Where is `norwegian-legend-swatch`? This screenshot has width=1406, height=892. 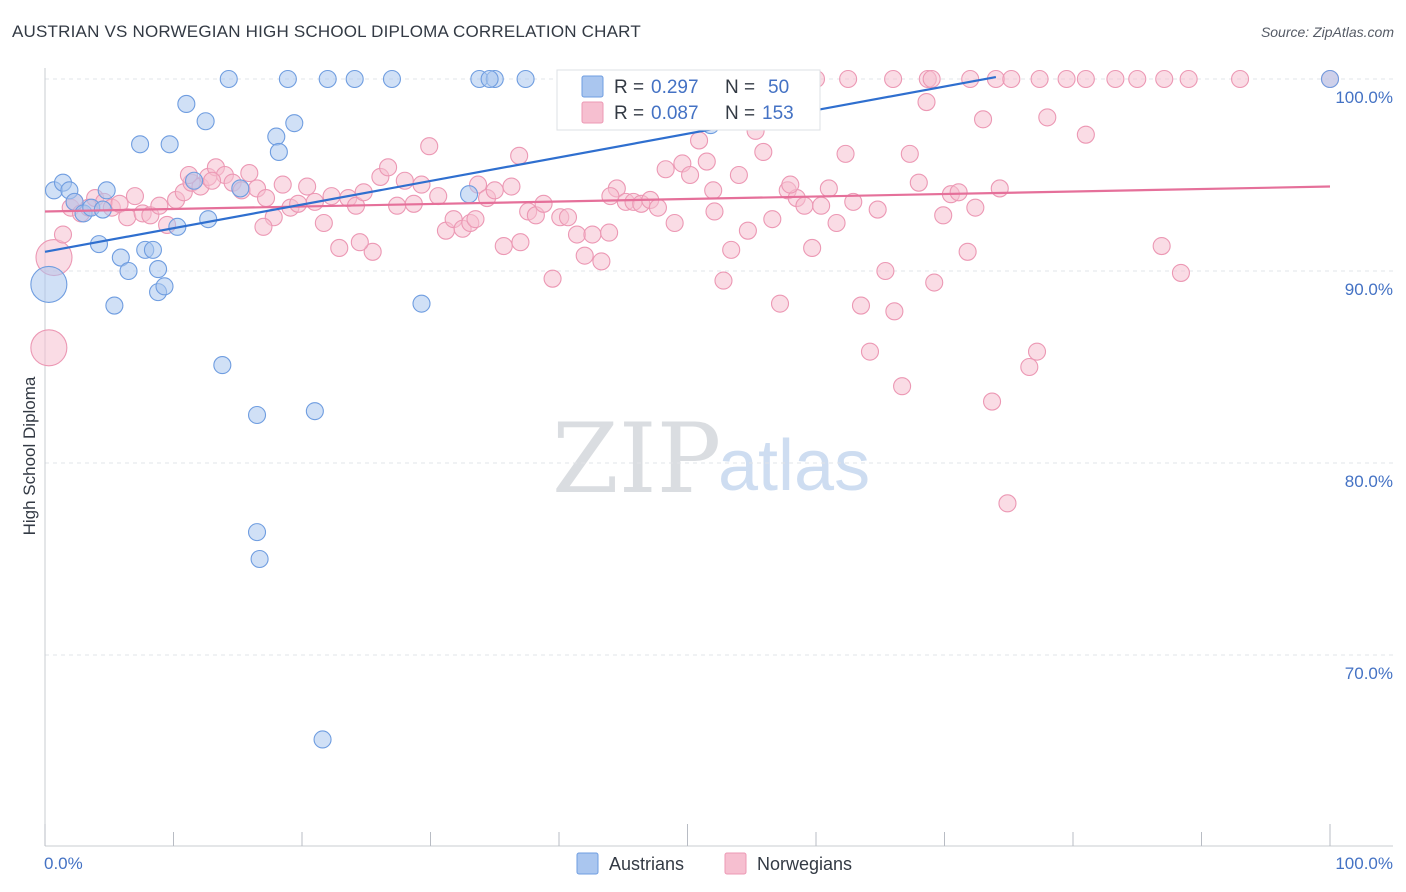 norwegian-legend-swatch is located at coordinates (592, 112).